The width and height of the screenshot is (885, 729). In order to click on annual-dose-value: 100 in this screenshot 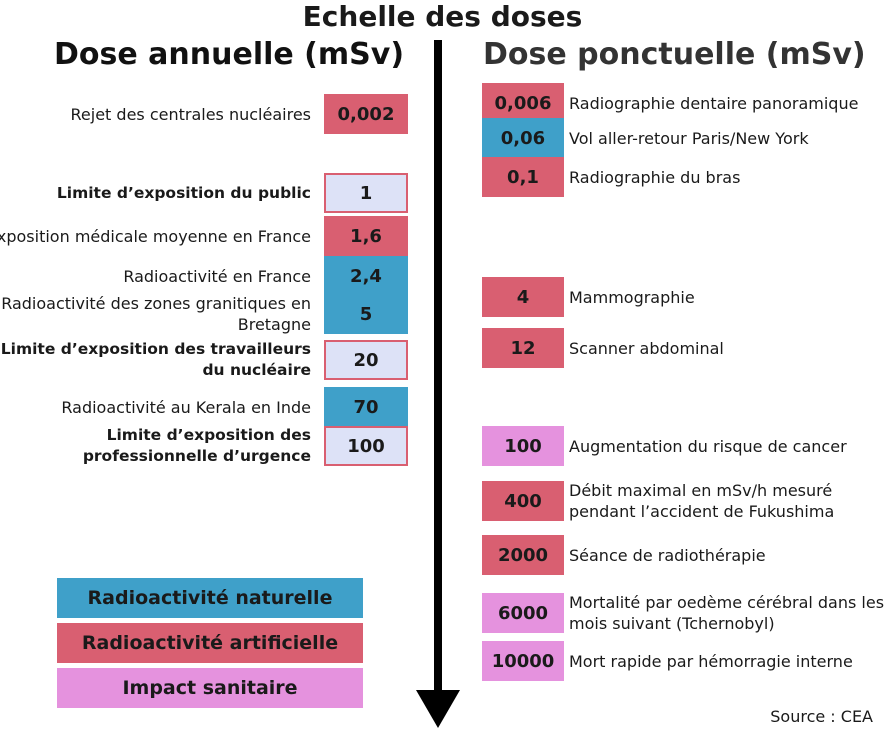, I will do `click(366, 446)`.